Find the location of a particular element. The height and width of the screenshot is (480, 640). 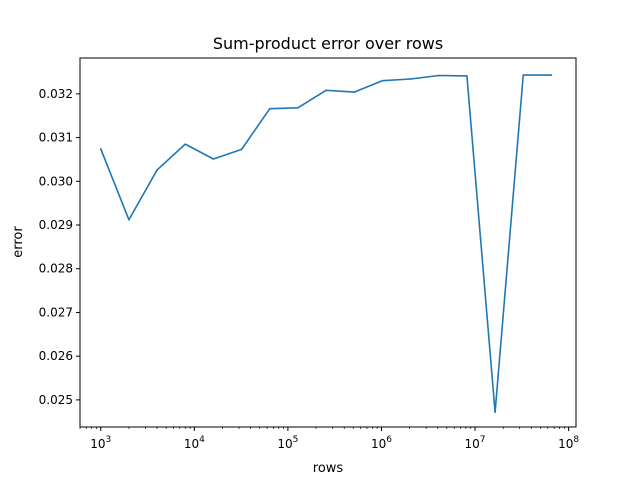

x-tick-label: 10³ is located at coordinates (100, 443).